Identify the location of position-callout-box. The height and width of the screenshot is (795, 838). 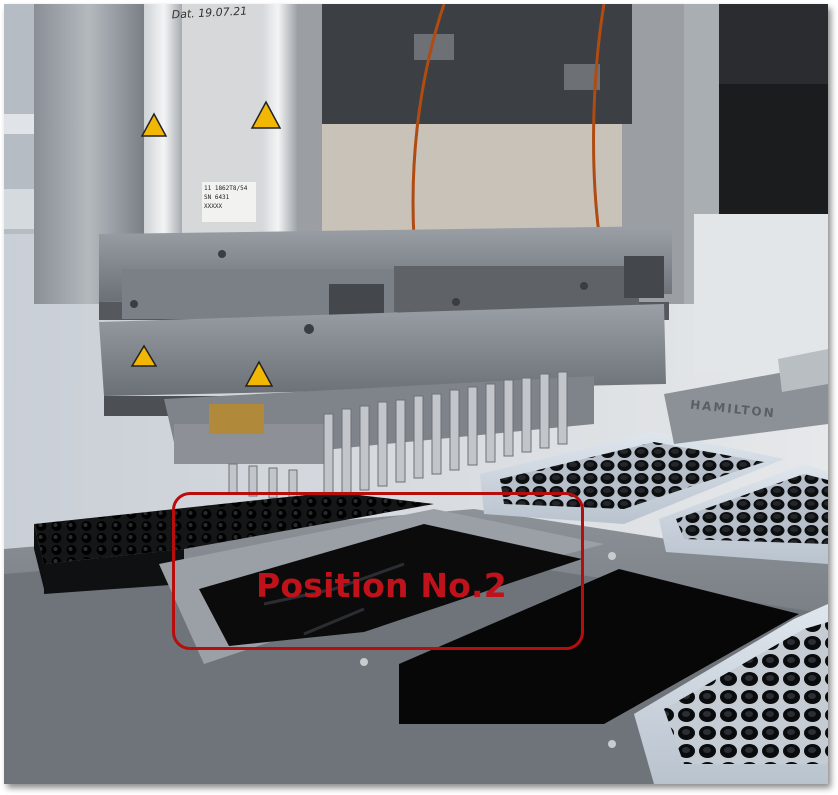
(378, 571).